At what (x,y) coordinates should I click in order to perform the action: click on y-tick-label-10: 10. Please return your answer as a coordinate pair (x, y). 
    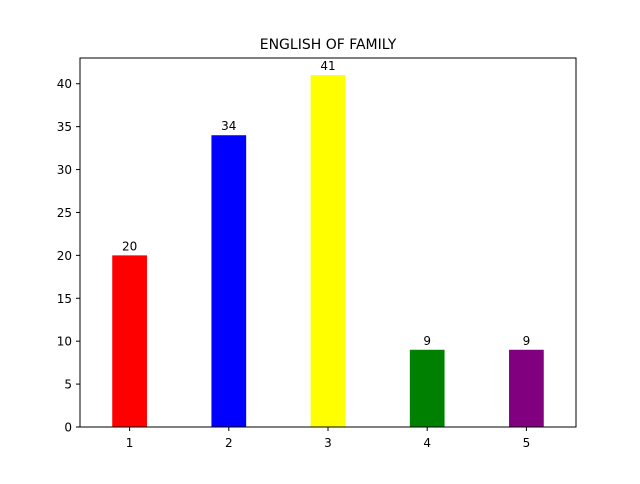
    Looking at the image, I should click on (64, 342).